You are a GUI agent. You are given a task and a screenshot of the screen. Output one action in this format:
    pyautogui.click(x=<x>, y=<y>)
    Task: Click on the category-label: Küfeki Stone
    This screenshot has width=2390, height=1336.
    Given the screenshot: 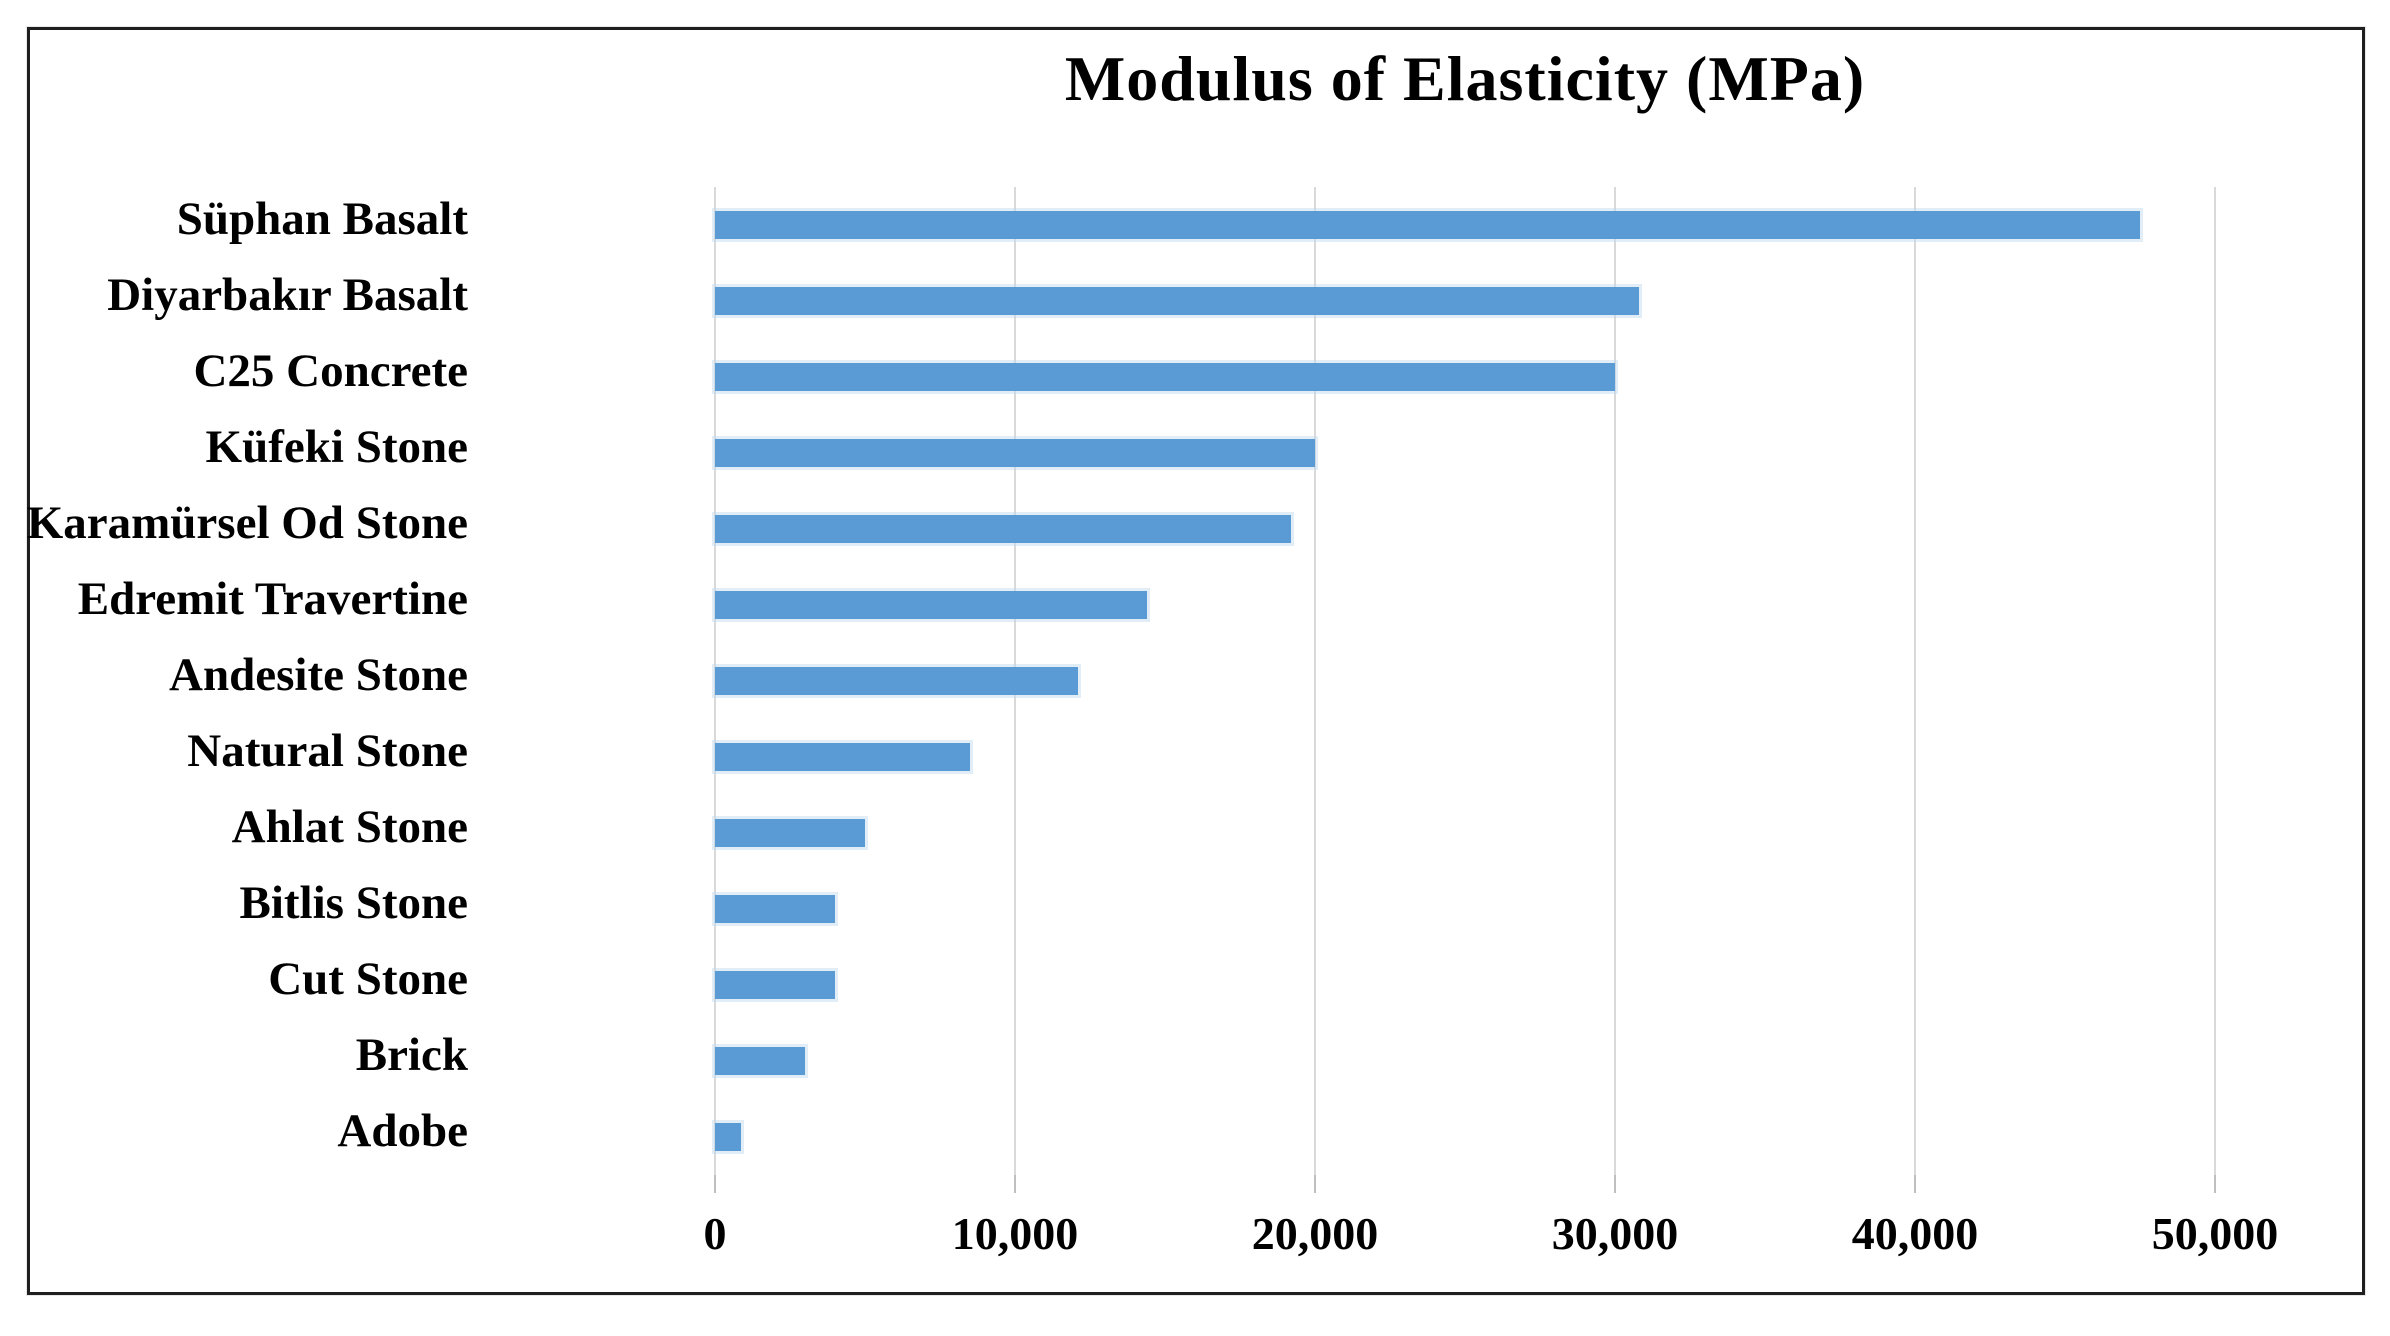 What is the action you would take?
    pyautogui.click(x=336, y=447)
    